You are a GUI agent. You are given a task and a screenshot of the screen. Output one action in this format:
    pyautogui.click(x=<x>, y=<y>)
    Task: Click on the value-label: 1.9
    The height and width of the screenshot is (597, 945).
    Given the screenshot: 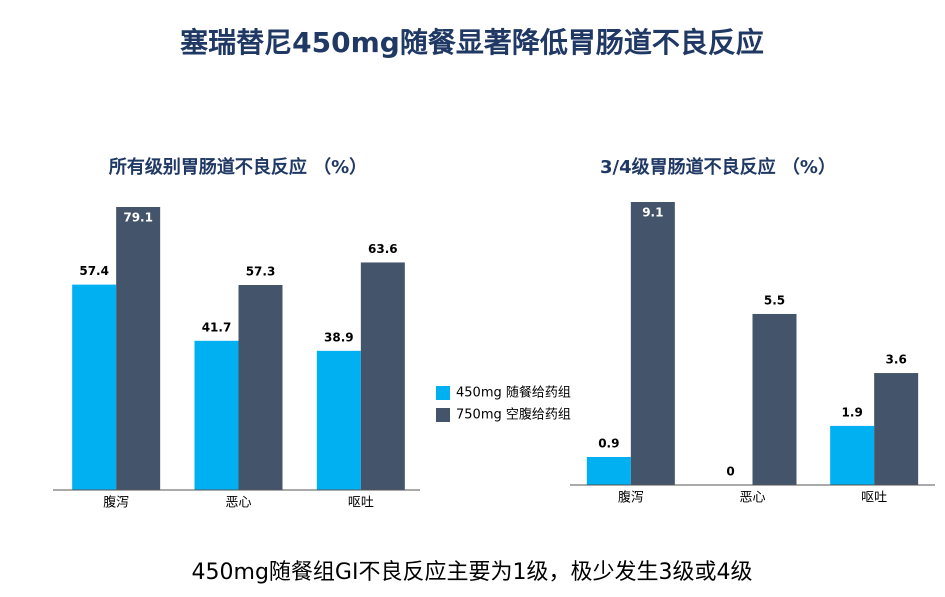 What is the action you would take?
    pyautogui.click(x=852, y=412)
    